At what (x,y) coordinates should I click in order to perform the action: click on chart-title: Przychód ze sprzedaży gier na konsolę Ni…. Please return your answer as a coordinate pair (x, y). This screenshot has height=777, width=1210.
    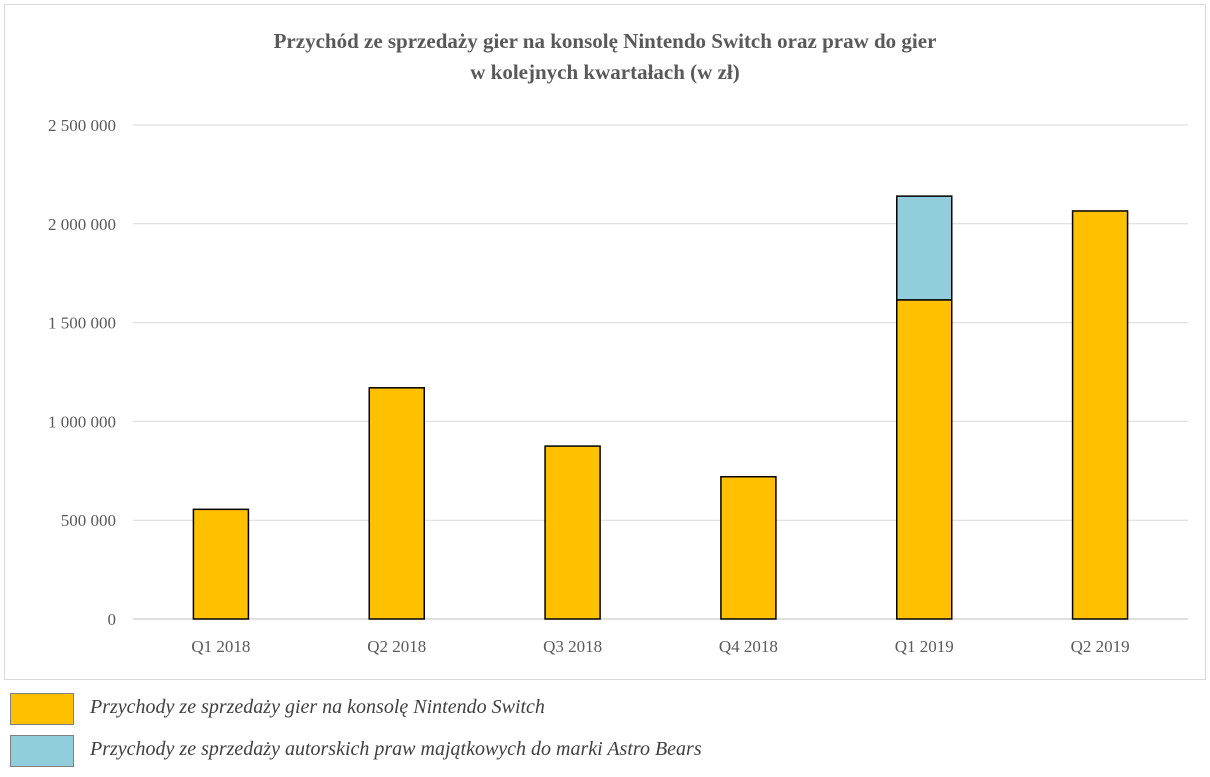
    Looking at the image, I should click on (605, 57).